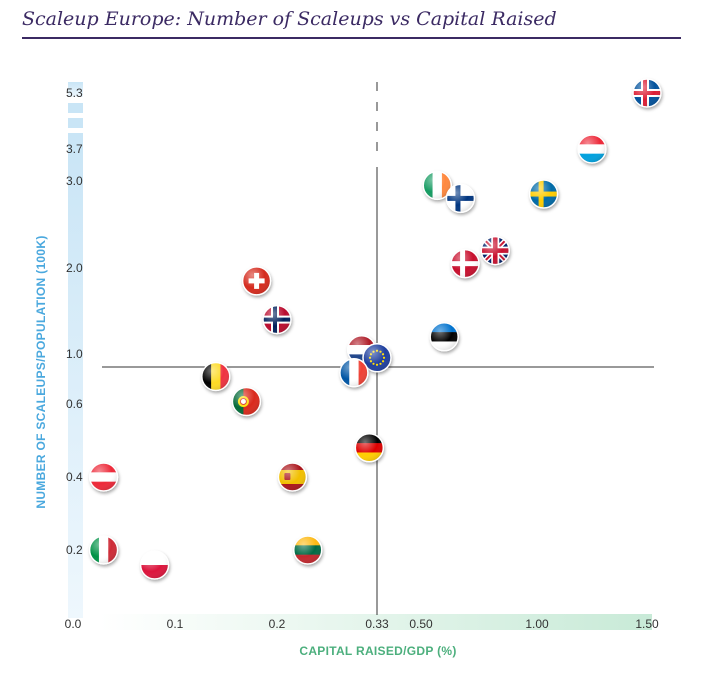 Image resolution: width=711 pixels, height=676 pixels. I want to click on y-tick-label: 0.2, so click(74, 550).